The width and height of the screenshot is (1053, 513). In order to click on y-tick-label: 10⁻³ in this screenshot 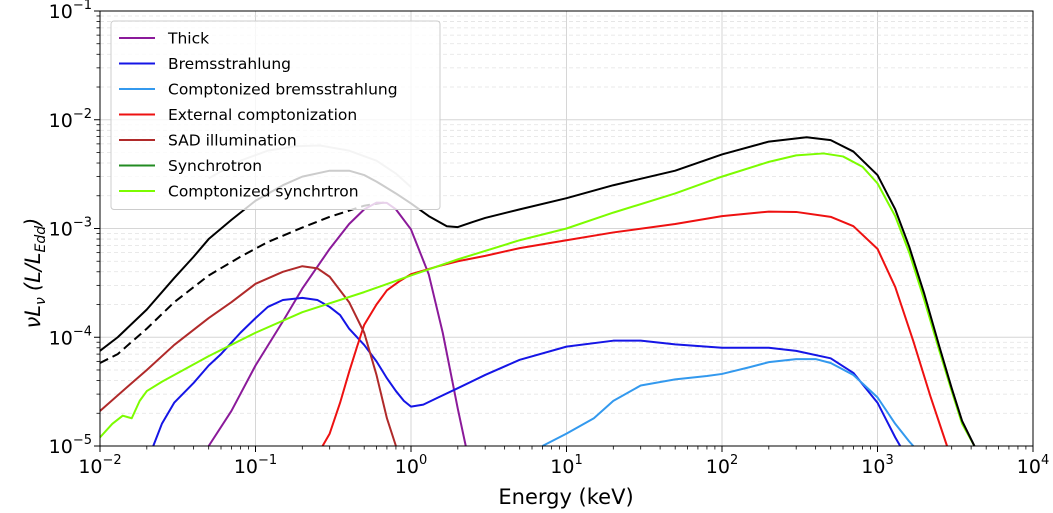, I will do `click(70, 228)`.